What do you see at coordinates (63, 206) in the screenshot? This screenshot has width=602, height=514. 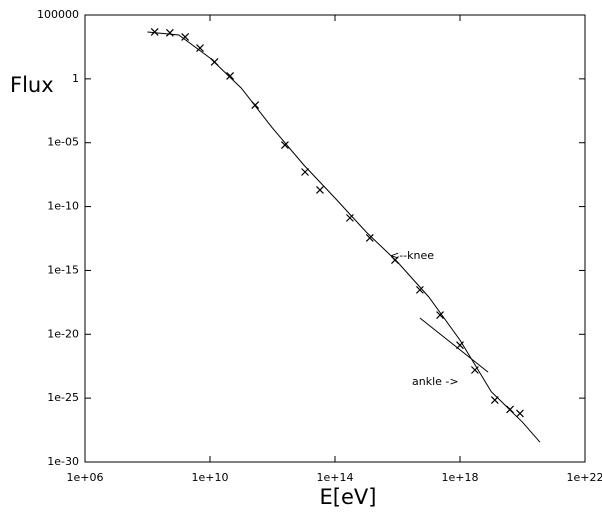 I see `y-tick-label: 1e-10` at bounding box center [63, 206].